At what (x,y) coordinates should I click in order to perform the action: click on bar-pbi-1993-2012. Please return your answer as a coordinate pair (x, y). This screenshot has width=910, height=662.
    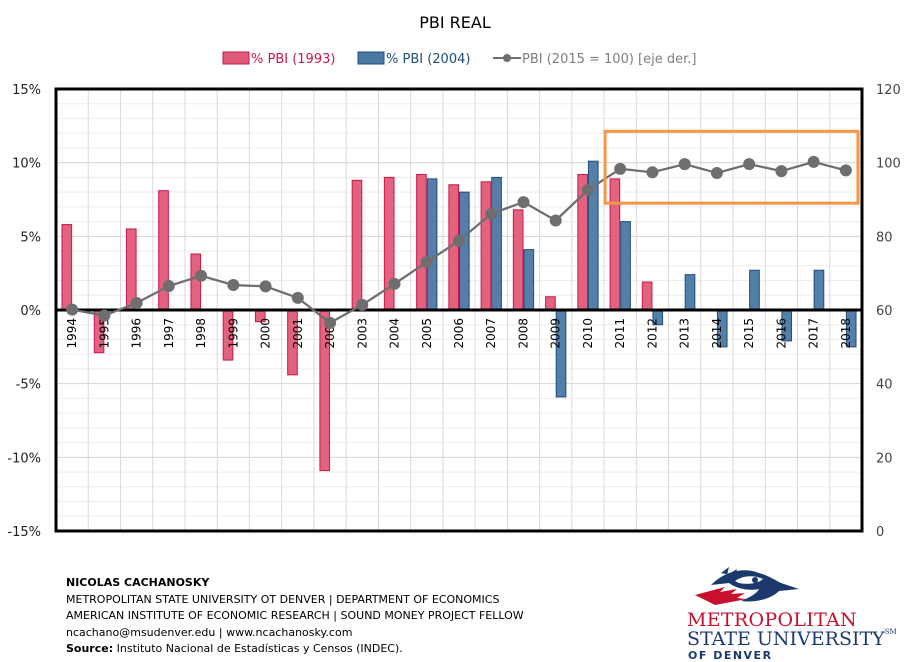
    Looking at the image, I should click on (647, 296).